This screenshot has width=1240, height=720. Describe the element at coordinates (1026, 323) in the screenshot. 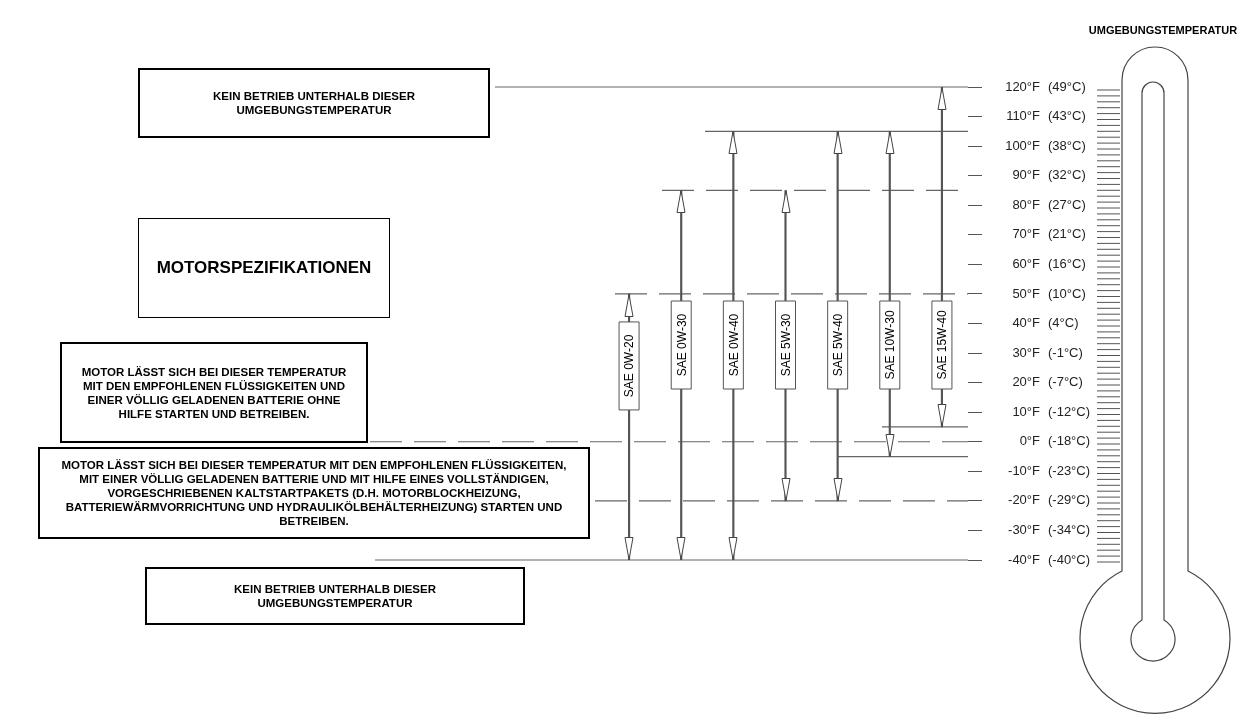

I see `y-tick-label: 40°F` at that location.